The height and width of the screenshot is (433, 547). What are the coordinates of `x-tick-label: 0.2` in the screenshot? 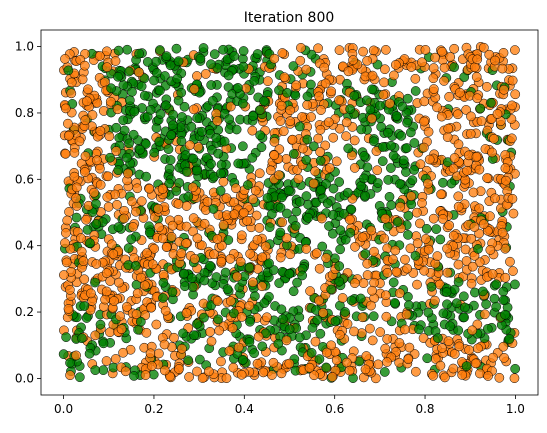 It's located at (153, 409).